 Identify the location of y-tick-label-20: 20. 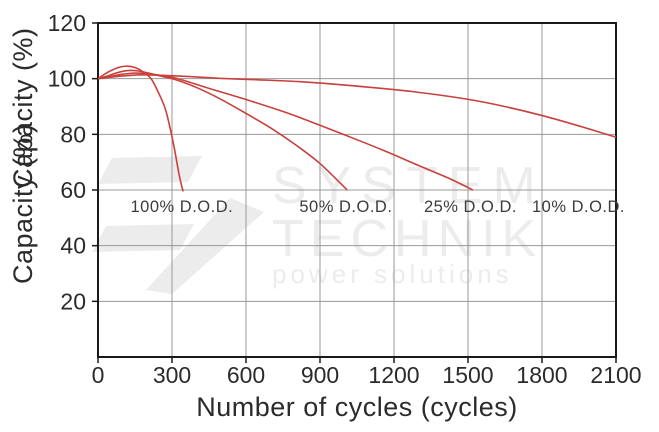
(73, 301).